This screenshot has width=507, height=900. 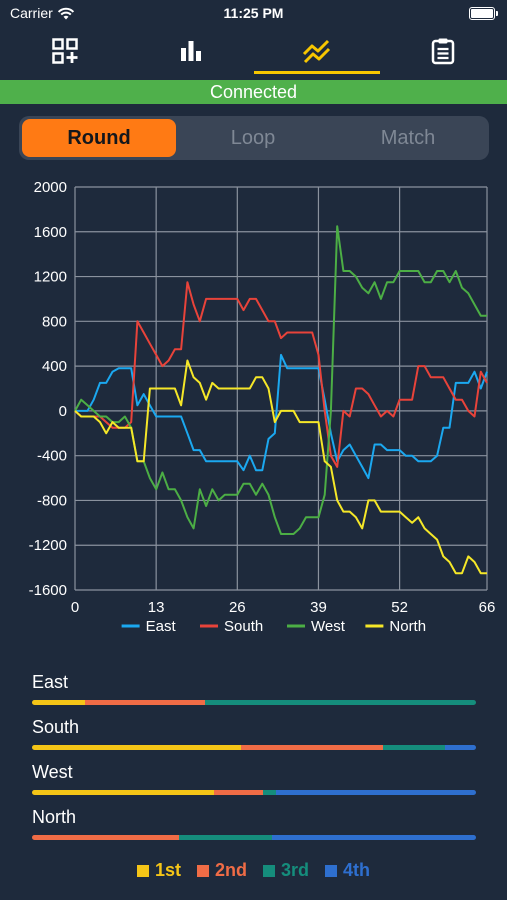 I want to click on series-line-east, so click(x=281, y=416).